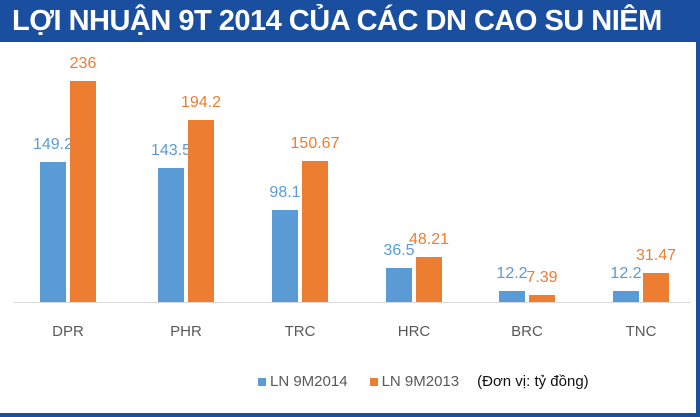 The image size is (700, 417). Describe the element at coordinates (542, 278) in the screenshot. I see `data-label-brc-2013: 7.39` at that location.